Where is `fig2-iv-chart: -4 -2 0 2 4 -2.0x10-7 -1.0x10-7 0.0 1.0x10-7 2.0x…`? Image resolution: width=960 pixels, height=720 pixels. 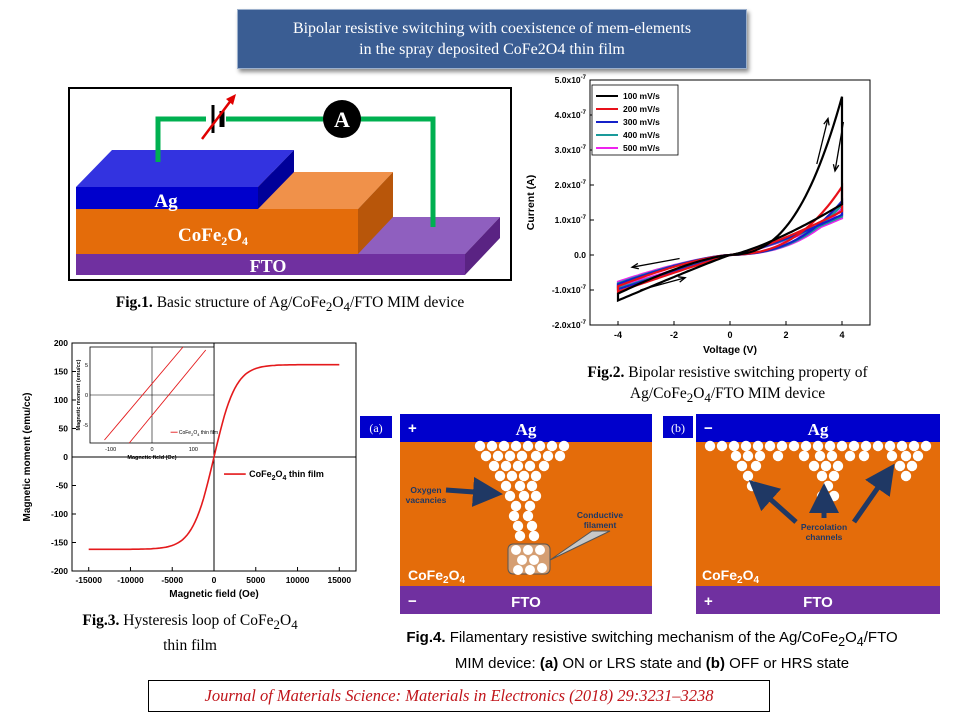
fig2-iv-chart: -4 -2 0 2 4 -2.0x10-7 -1.0x10-7 0.0 1.0x10-7 2.0x… is located at coordinates (698, 215).